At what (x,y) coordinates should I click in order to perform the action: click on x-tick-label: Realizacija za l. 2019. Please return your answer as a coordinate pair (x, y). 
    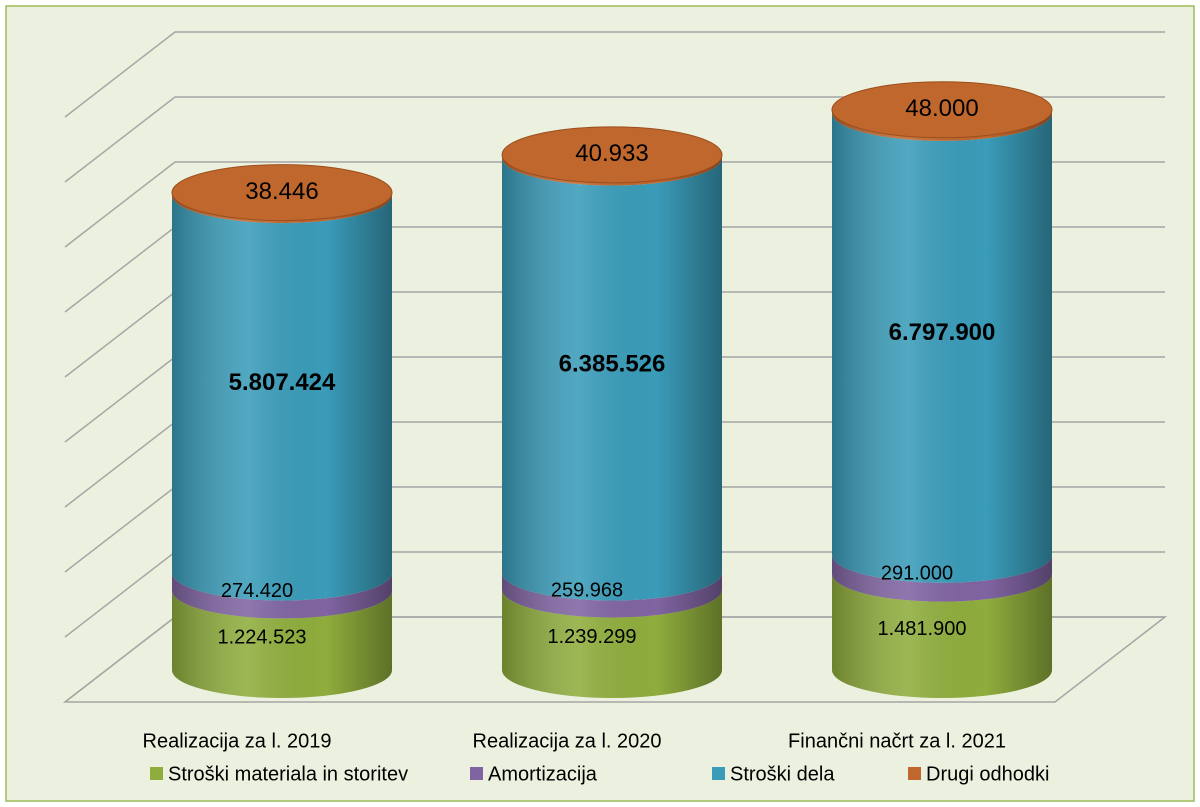
    Looking at the image, I should click on (237, 741).